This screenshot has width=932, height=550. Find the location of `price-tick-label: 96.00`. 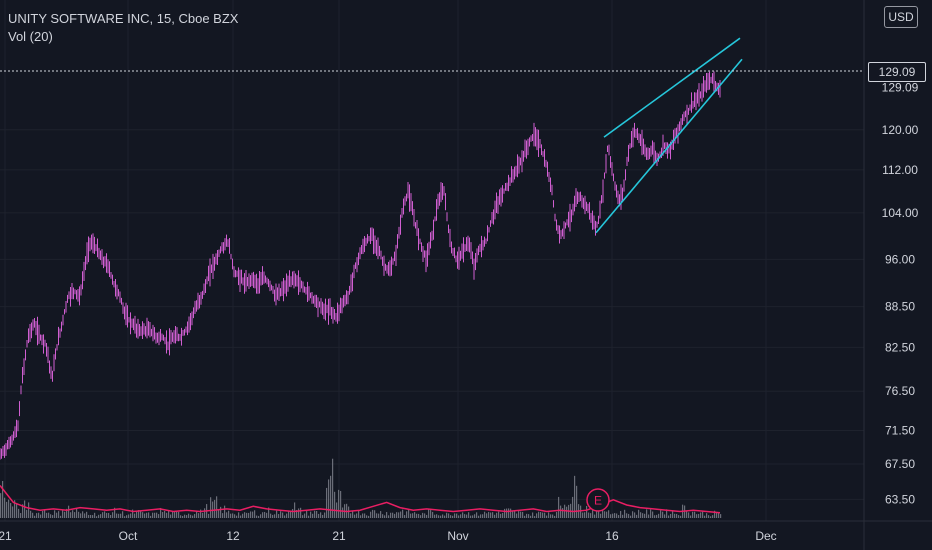

price-tick-label: 96.00 is located at coordinates (900, 259).